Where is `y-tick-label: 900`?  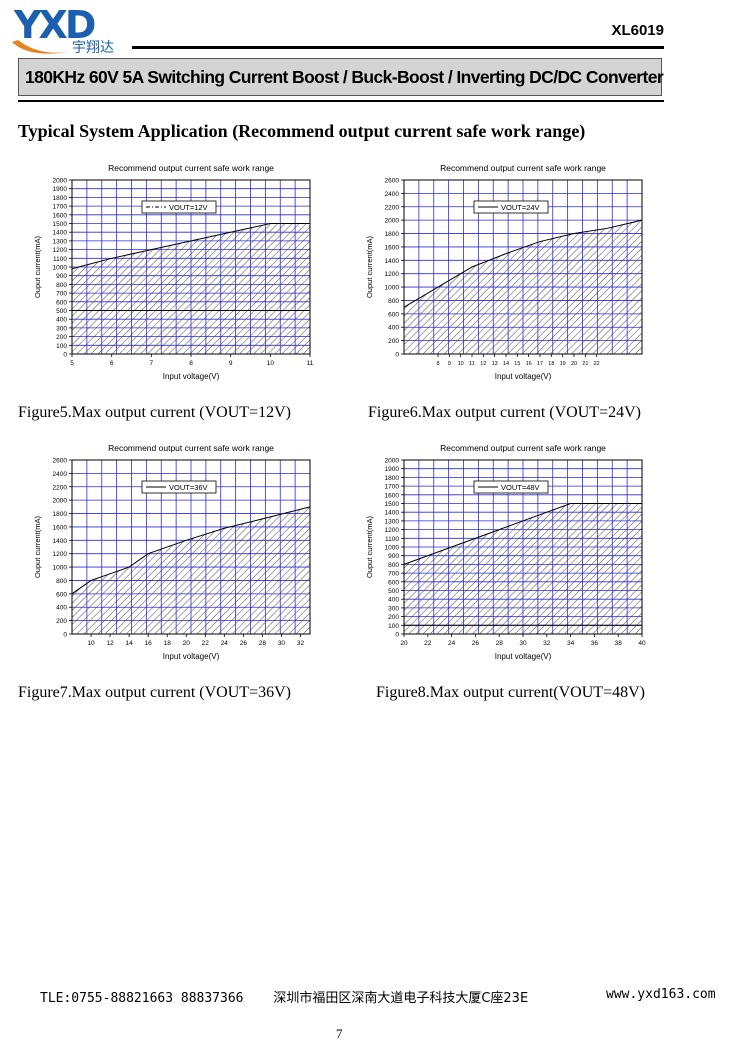 y-tick-label: 900 is located at coordinates (393, 556).